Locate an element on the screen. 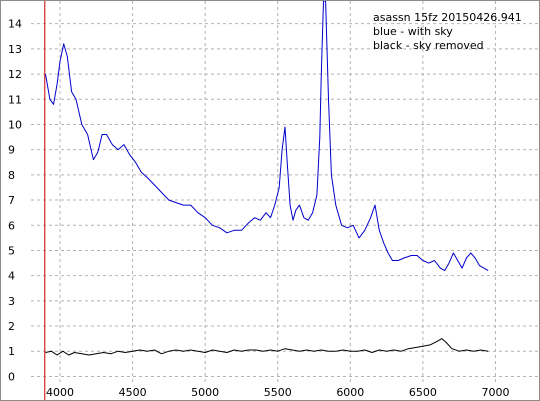 The width and height of the screenshot is (540, 401). x-tick-label: 6500 is located at coordinates (423, 392).